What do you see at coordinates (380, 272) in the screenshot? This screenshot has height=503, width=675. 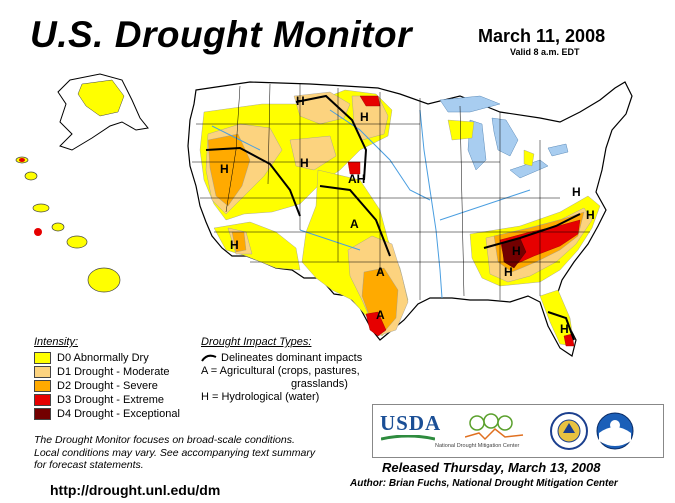 I see `map-label-a-oklahoma: A` at bounding box center [380, 272].